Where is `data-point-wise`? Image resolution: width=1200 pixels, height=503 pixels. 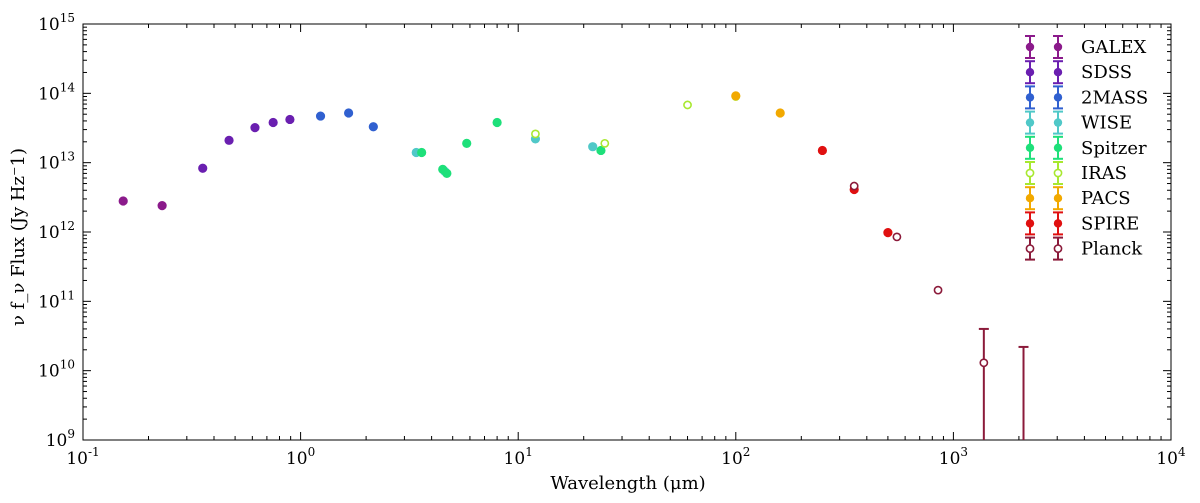
data-point-wise is located at coordinates (593, 147).